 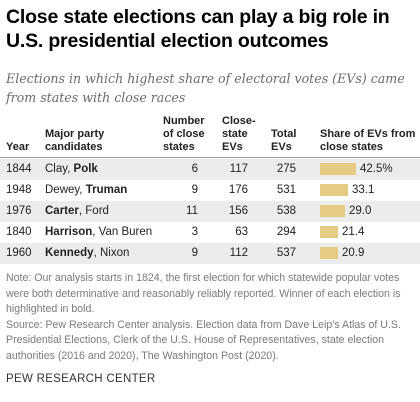 What do you see at coordinates (353, 253) in the screenshot?
I see `share-label: 20.9` at bounding box center [353, 253].